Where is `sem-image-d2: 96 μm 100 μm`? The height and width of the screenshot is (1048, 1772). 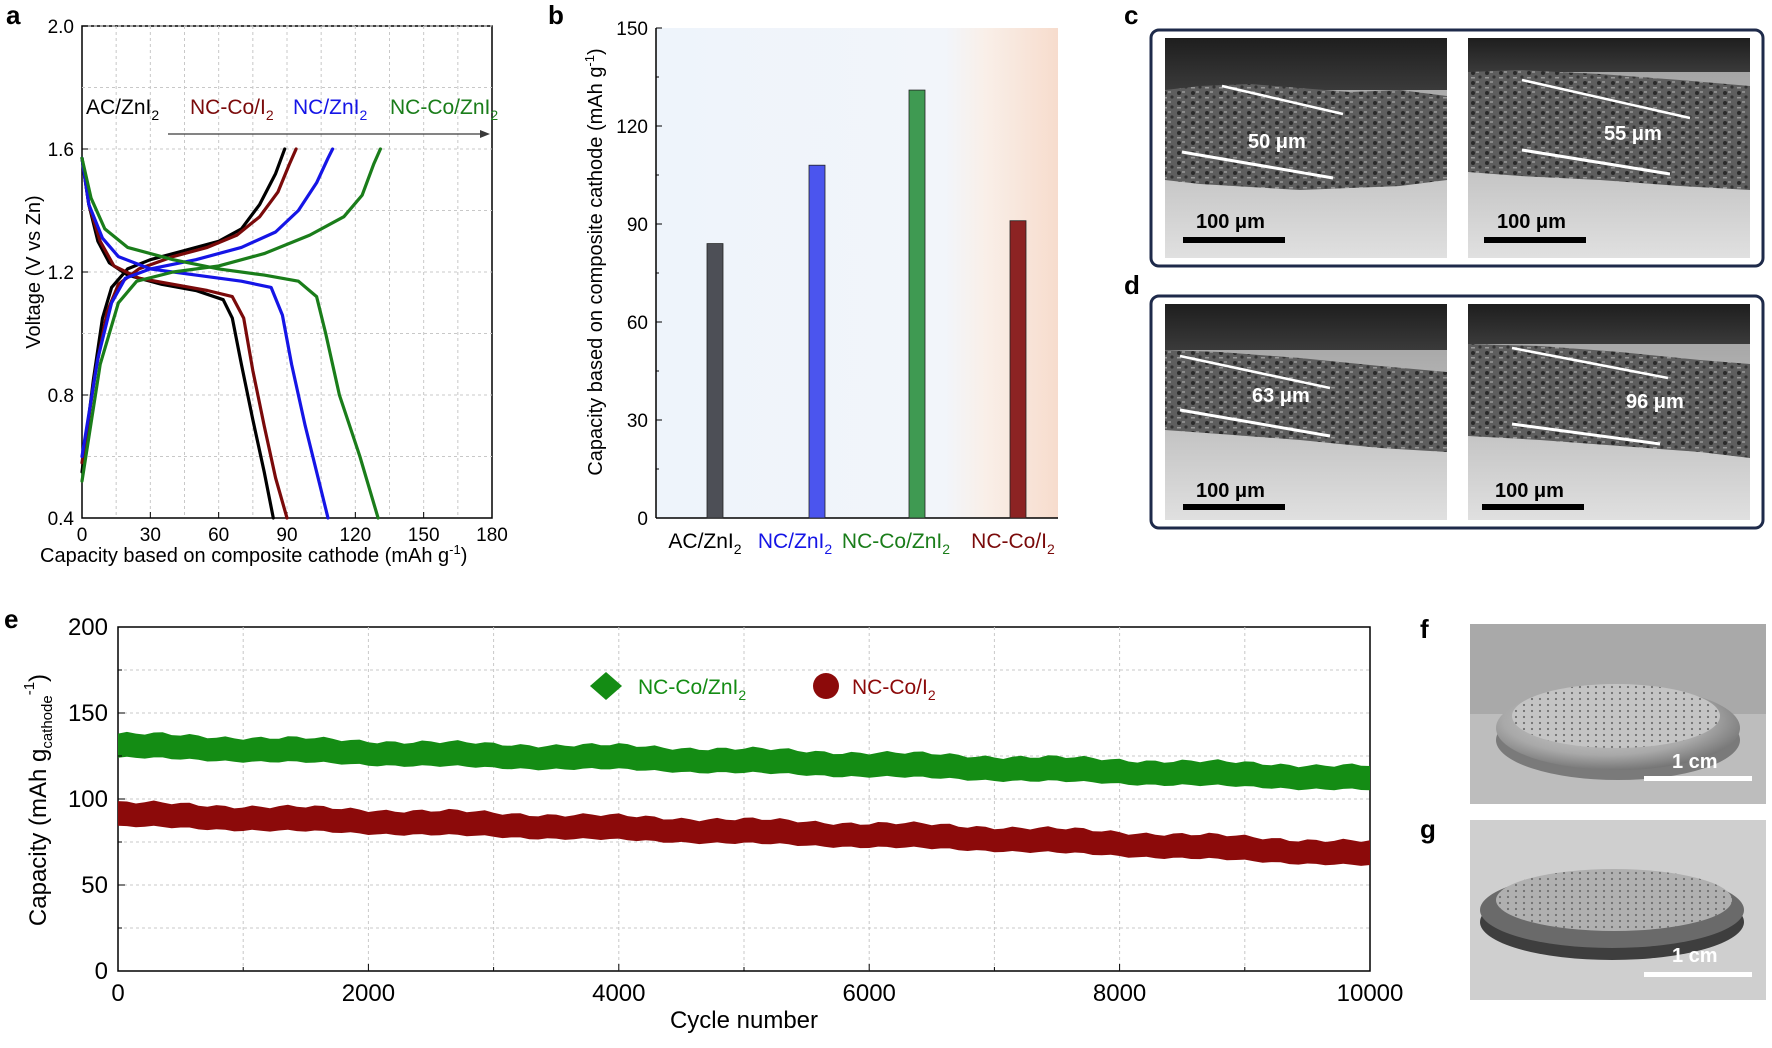 sem-image-d2: 96 μm 100 μm is located at coordinates (1609, 412).